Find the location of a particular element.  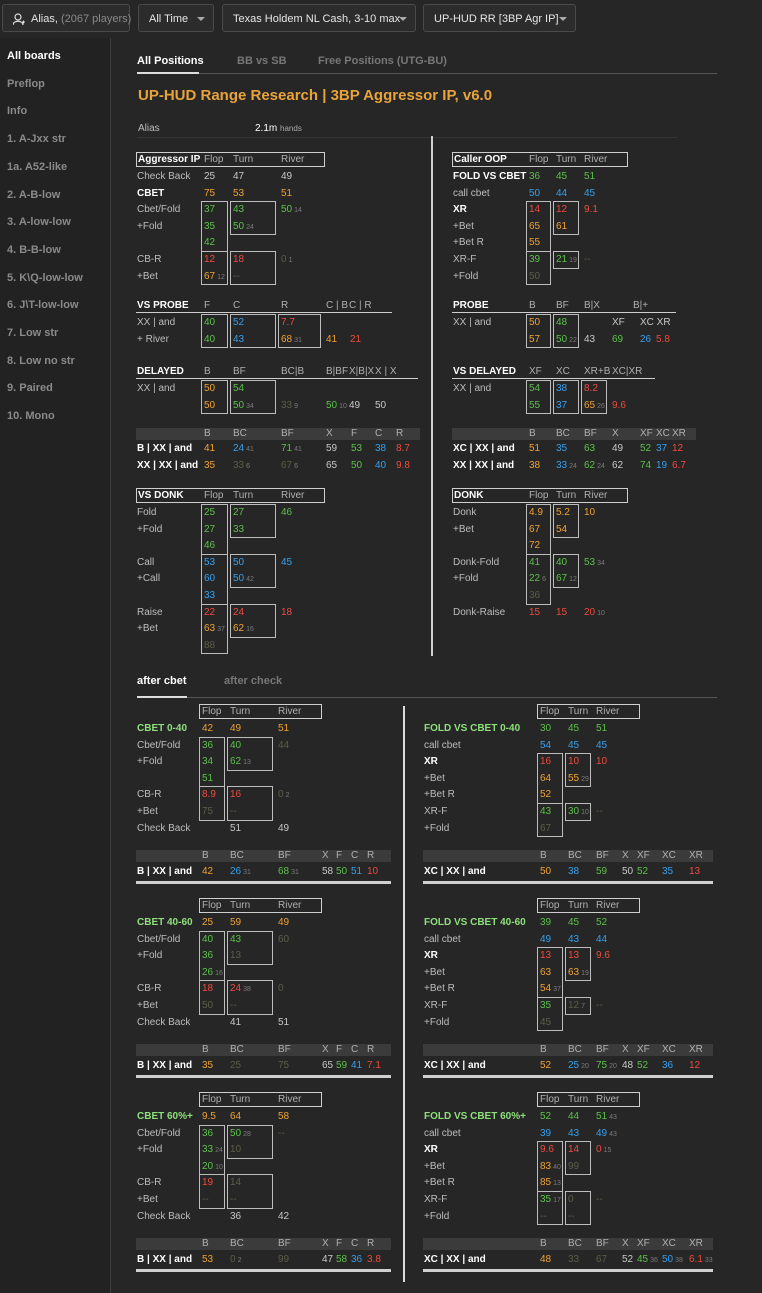

stat-value: -- is located at coordinates (233, 811).